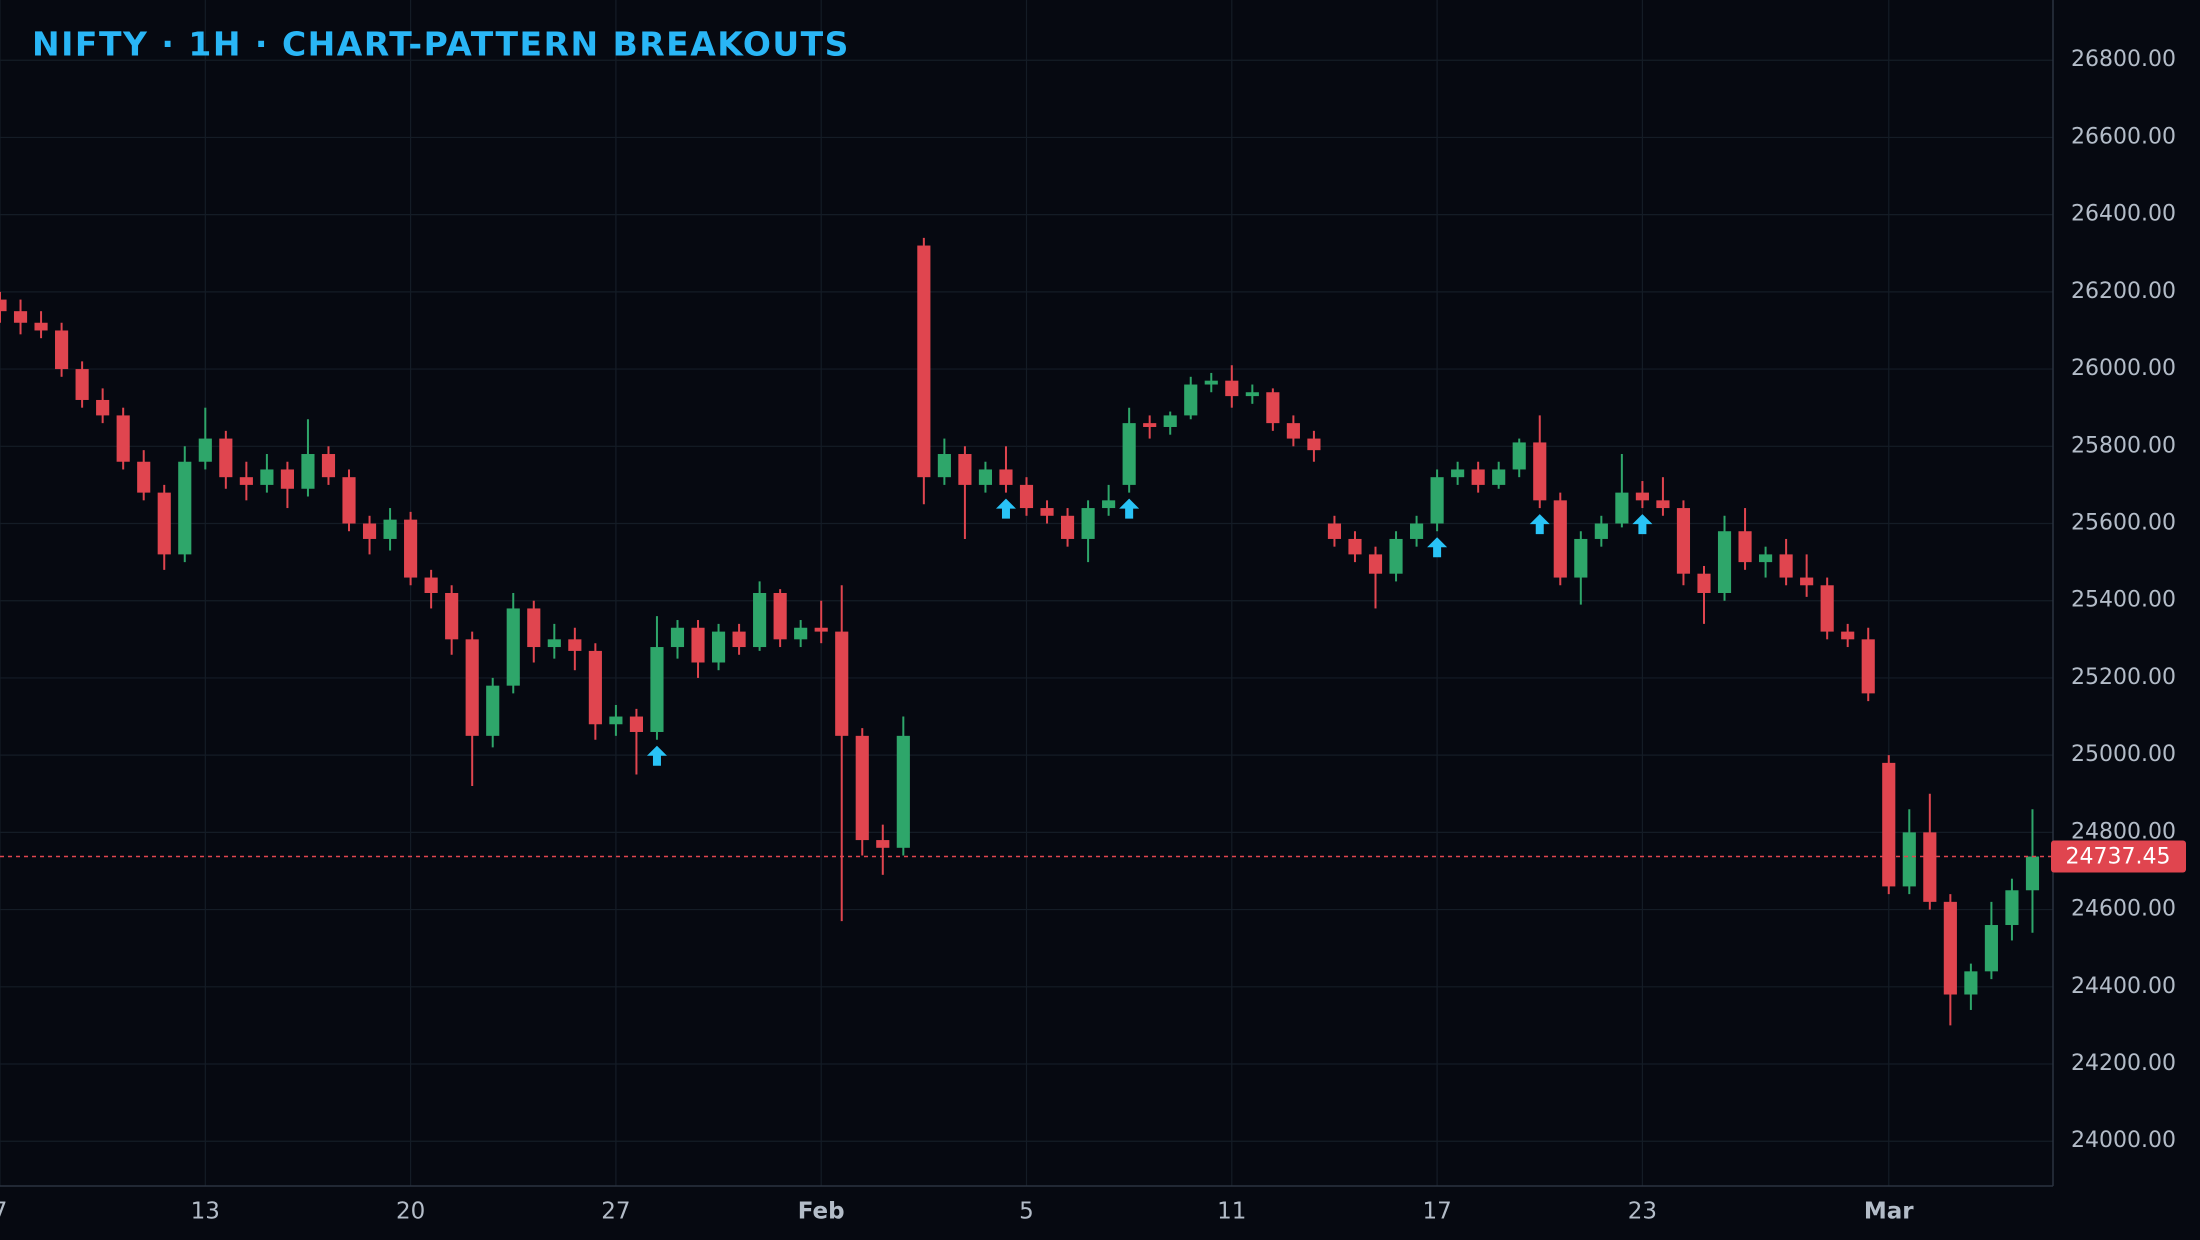  What do you see at coordinates (1026, 1212) in the screenshot?
I see `x-tick-label: 5` at bounding box center [1026, 1212].